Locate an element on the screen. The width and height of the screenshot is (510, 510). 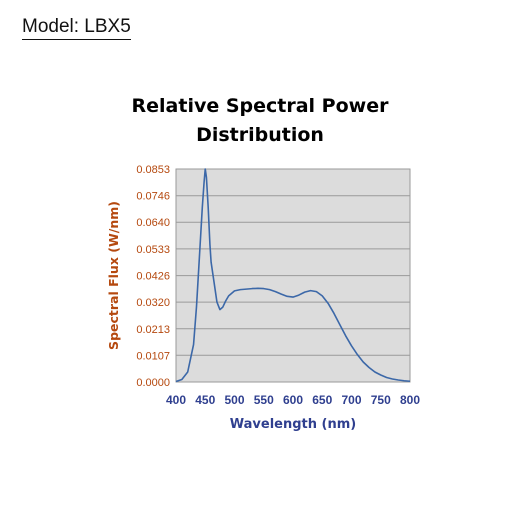
x-tick-label: 600 is located at coordinates (293, 400).